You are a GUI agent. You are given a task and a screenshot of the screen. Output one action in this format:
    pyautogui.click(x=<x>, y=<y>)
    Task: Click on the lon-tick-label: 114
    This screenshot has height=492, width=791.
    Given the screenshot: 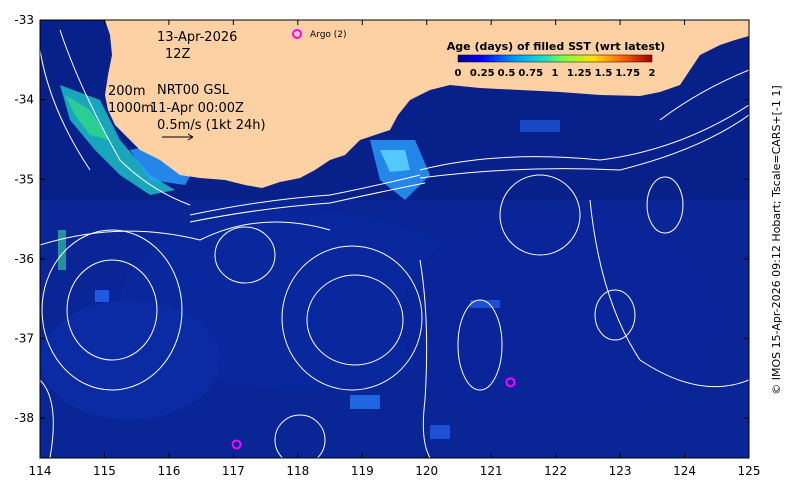 What is the action you would take?
    pyautogui.click(x=40, y=471)
    